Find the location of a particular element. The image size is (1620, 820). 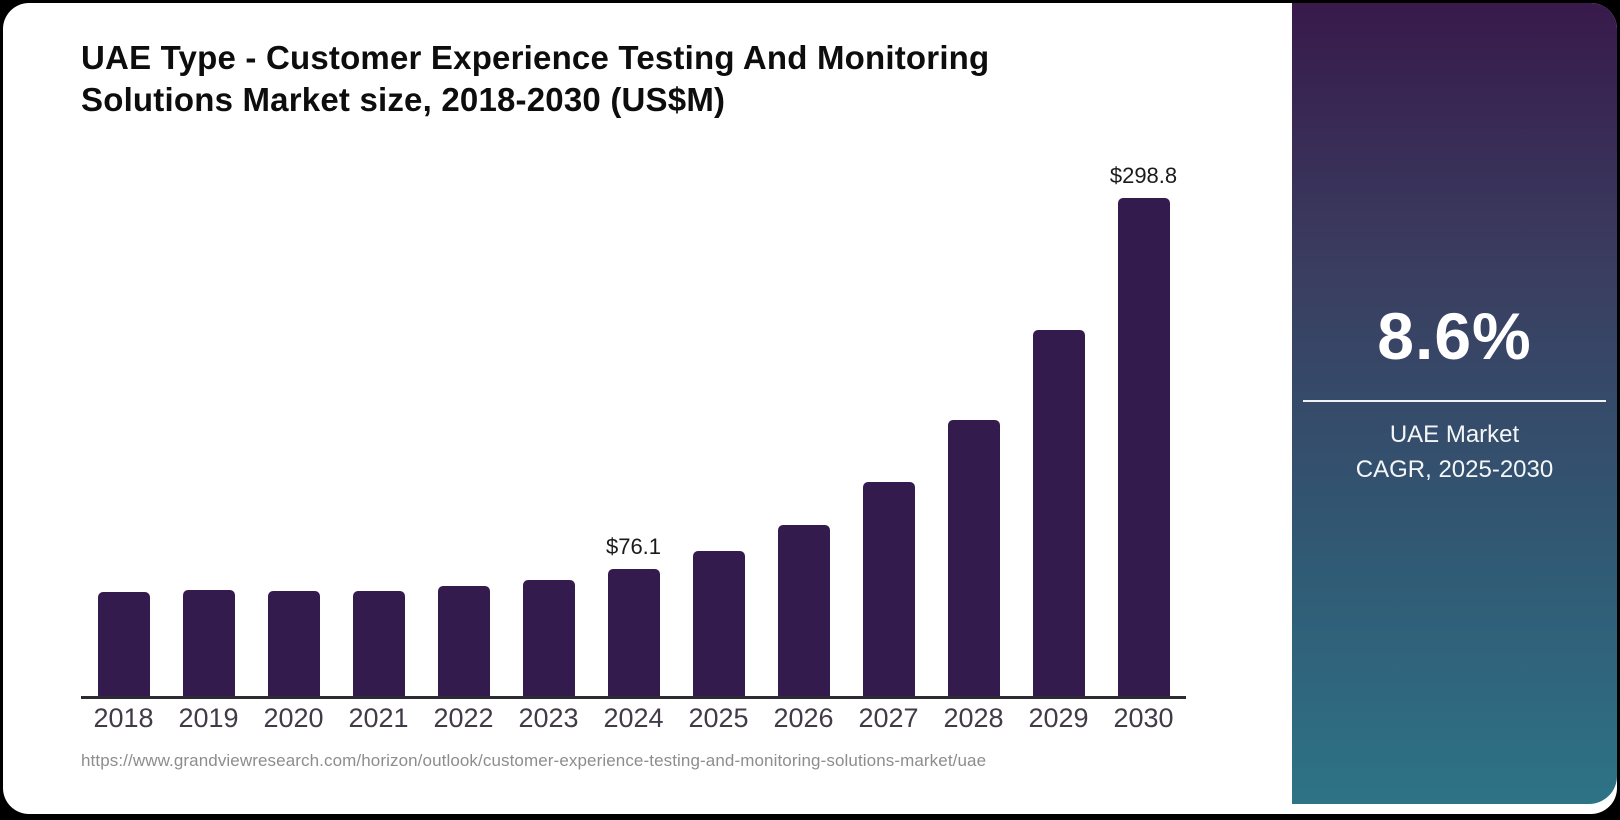

bar-2018 is located at coordinates (123, 643).